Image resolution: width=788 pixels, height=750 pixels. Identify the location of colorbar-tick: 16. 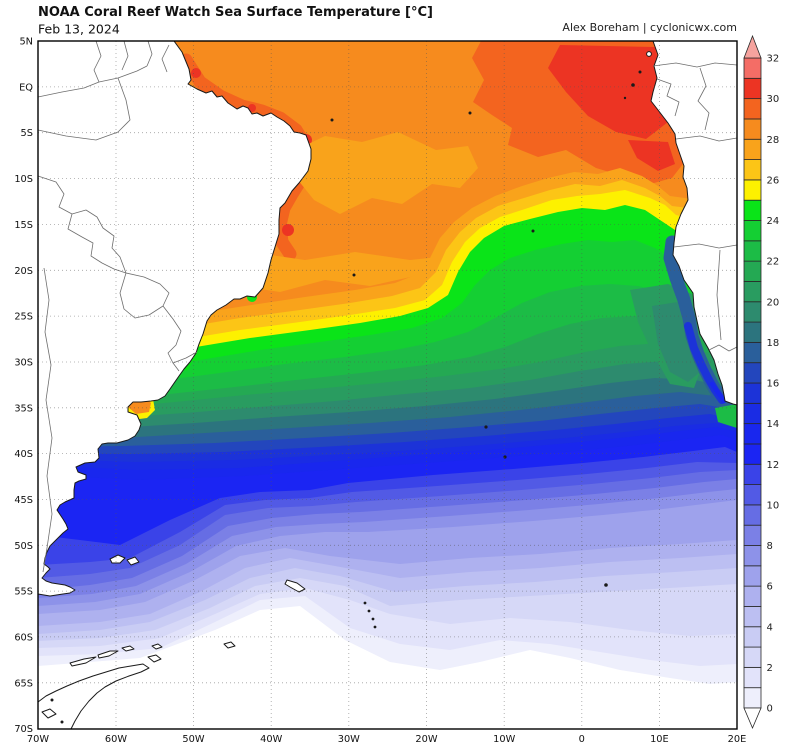
(773, 384).